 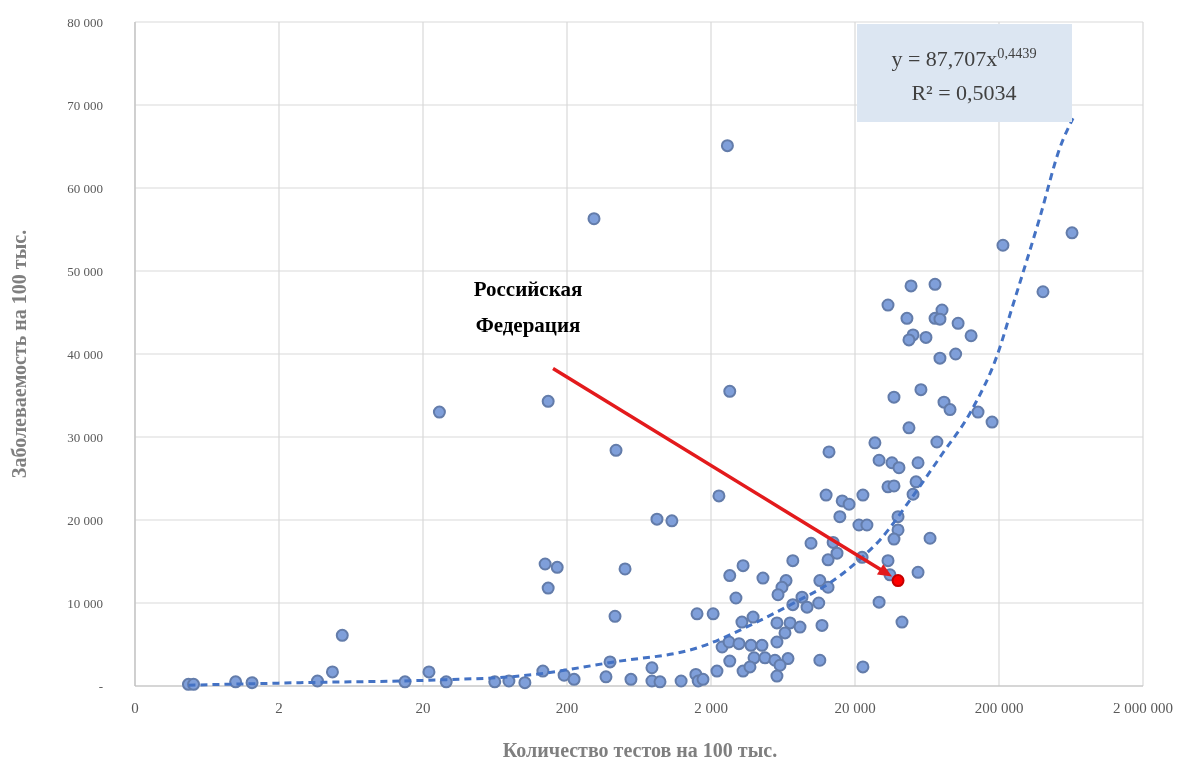 What do you see at coordinates (85, 437) in the screenshot?
I see `y-tick-label: 30 000` at bounding box center [85, 437].